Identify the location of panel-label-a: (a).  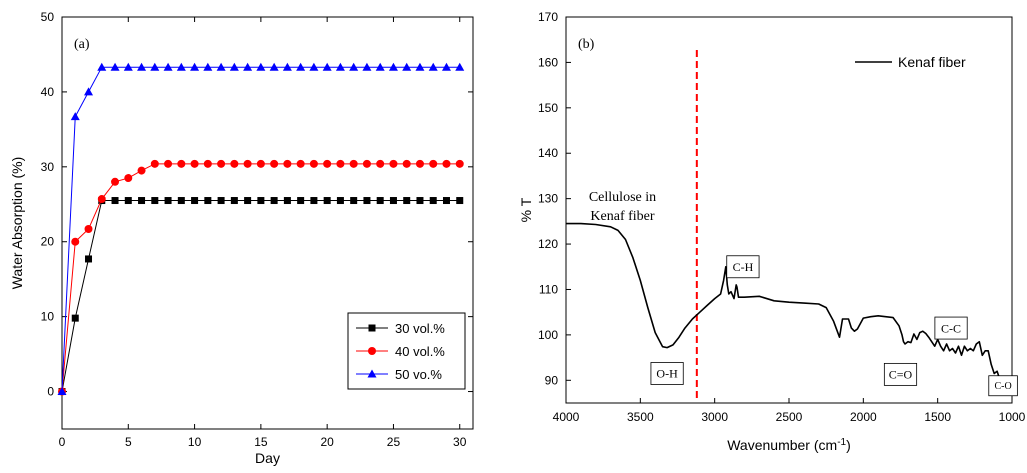
(82, 44).